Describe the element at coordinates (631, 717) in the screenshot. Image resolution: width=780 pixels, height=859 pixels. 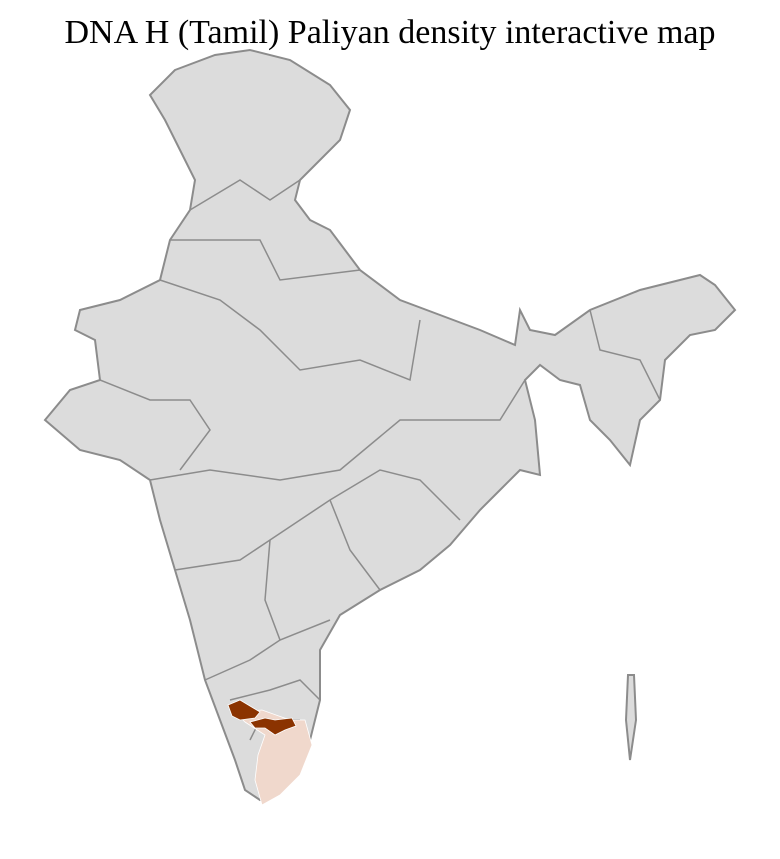
I see `andaman-islands` at that location.